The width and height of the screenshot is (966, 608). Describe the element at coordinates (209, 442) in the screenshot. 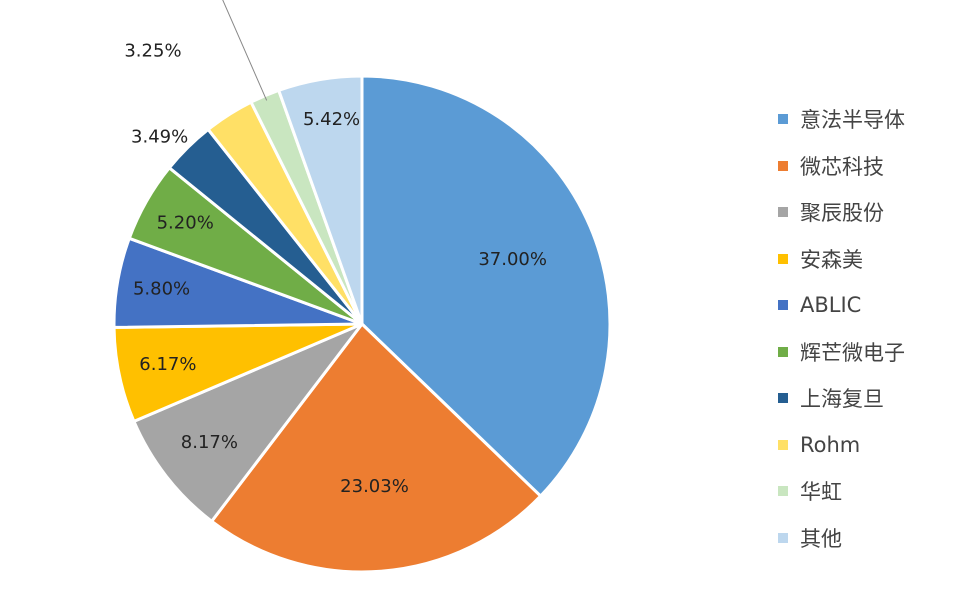

I see `slice-data-label: 8.17%` at that location.